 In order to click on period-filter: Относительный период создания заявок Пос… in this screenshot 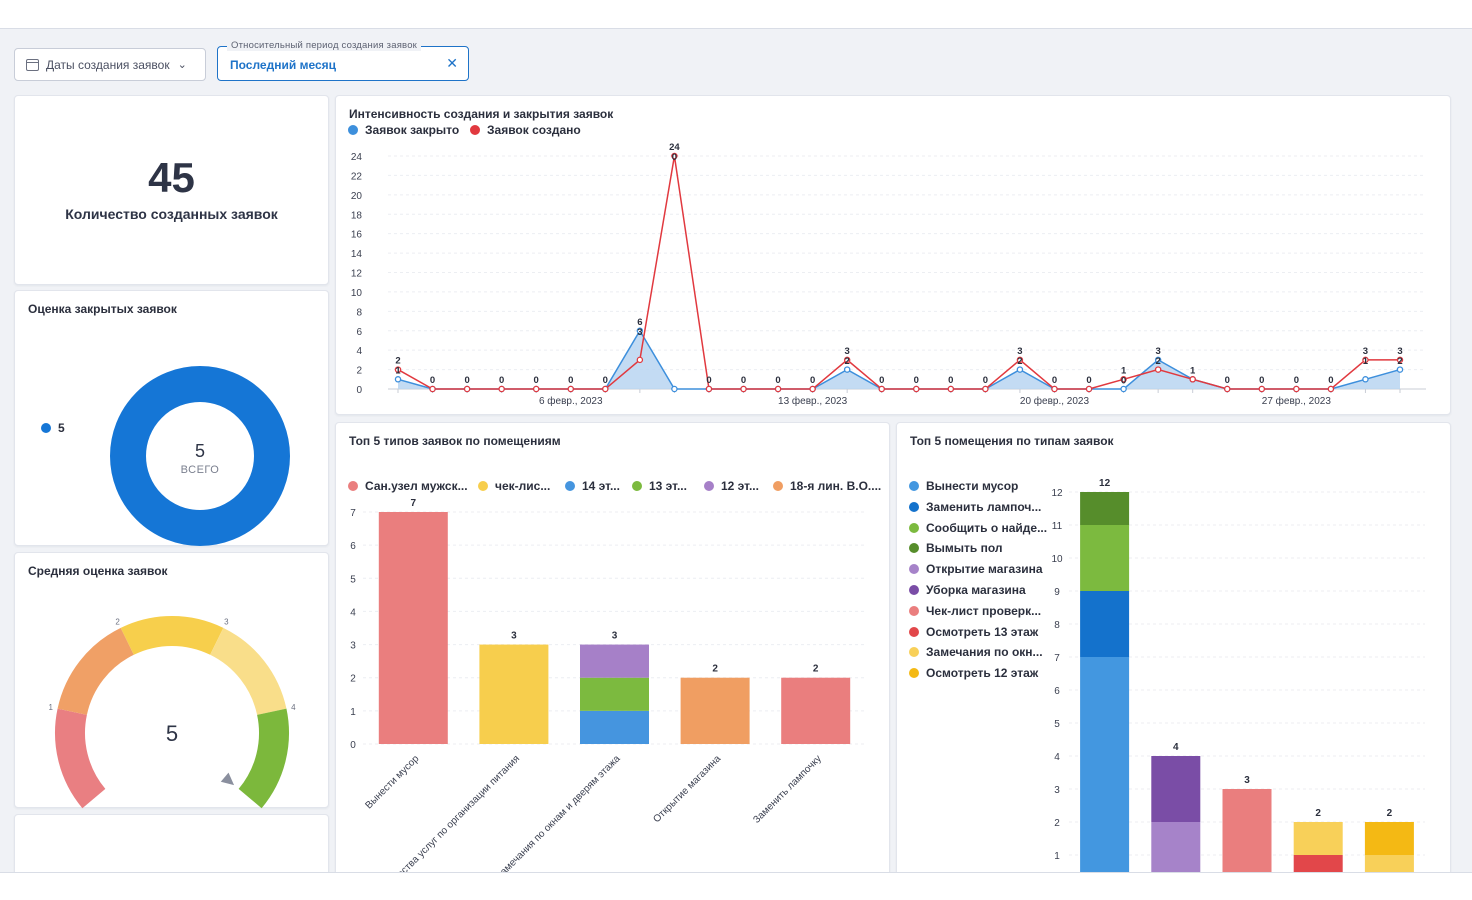, I will do `click(343, 60)`.